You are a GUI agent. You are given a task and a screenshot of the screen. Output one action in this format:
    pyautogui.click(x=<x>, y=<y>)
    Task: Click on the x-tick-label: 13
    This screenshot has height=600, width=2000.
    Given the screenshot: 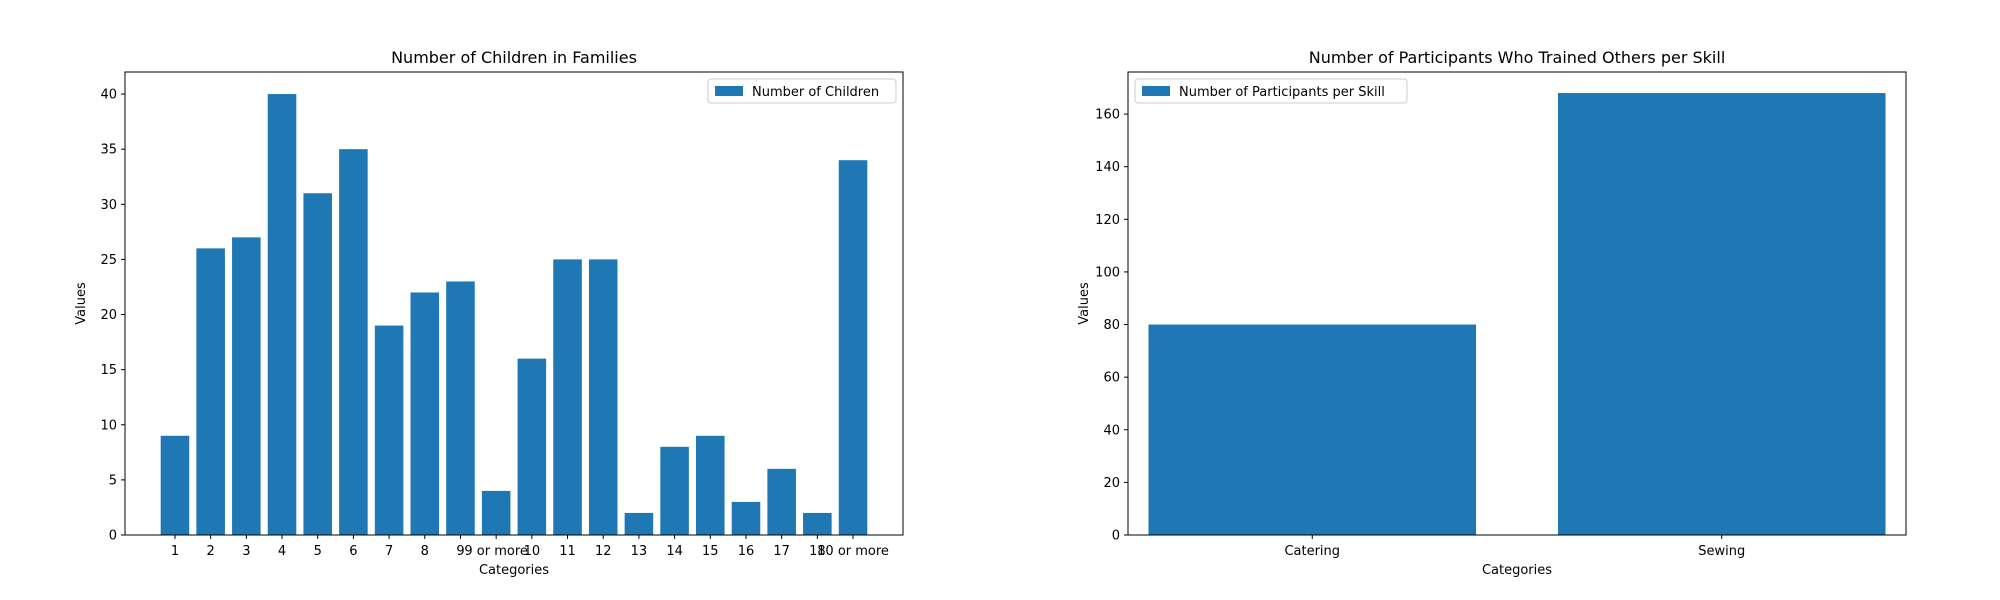 What is the action you would take?
    pyautogui.click(x=639, y=551)
    